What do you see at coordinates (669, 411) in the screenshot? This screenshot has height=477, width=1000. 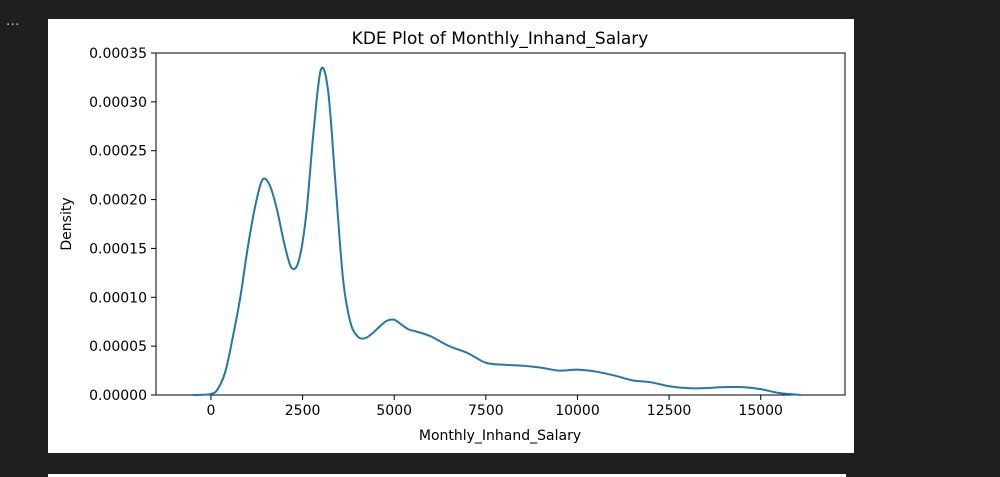 I see `x-tick-label: 12500` at bounding box center [669, 411].